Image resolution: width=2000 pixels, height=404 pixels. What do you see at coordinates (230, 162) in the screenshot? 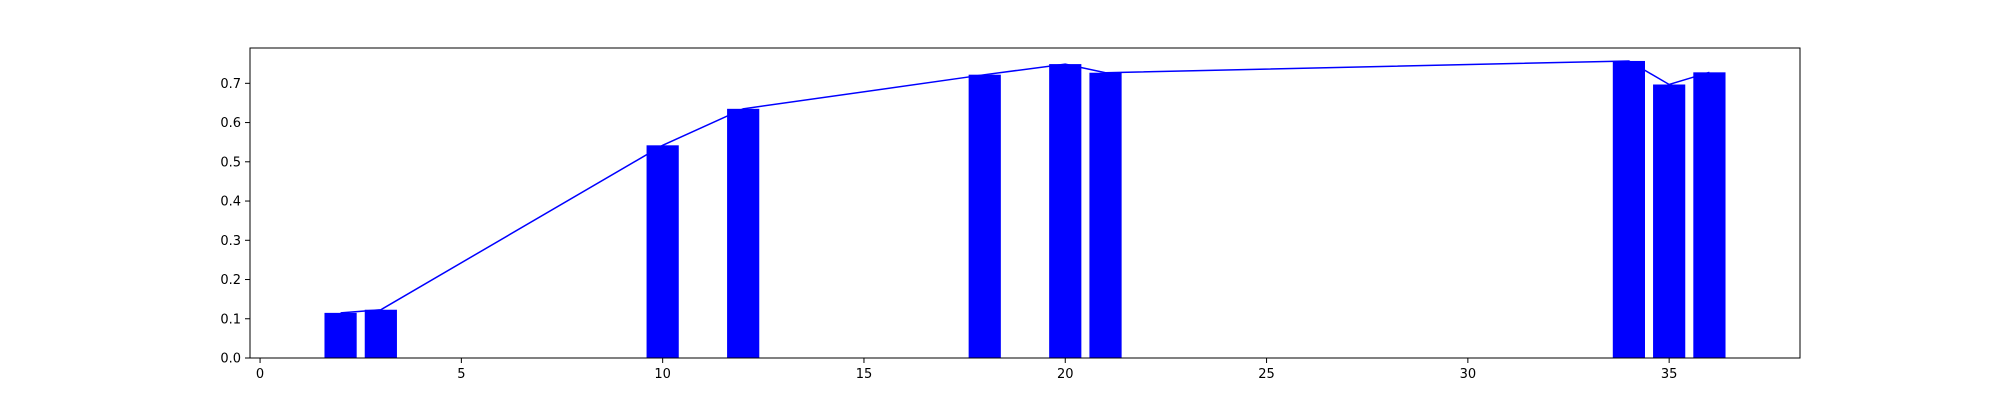
I see `y-tick-label: 0.5` at bounding box center [230, 162].